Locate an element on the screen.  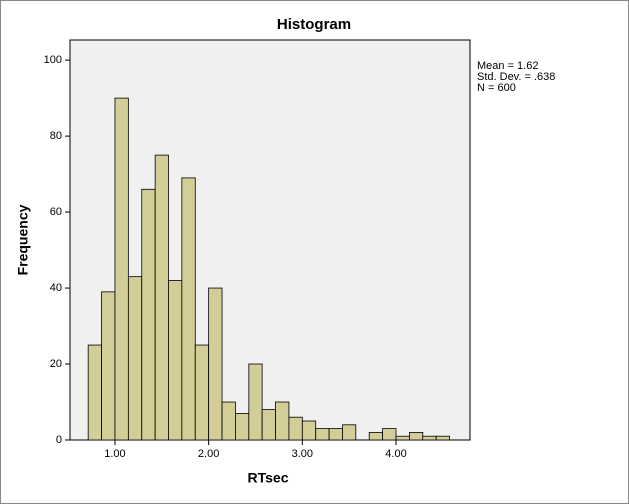
y-tick-label: 40 is located at coordinates (56, 288).